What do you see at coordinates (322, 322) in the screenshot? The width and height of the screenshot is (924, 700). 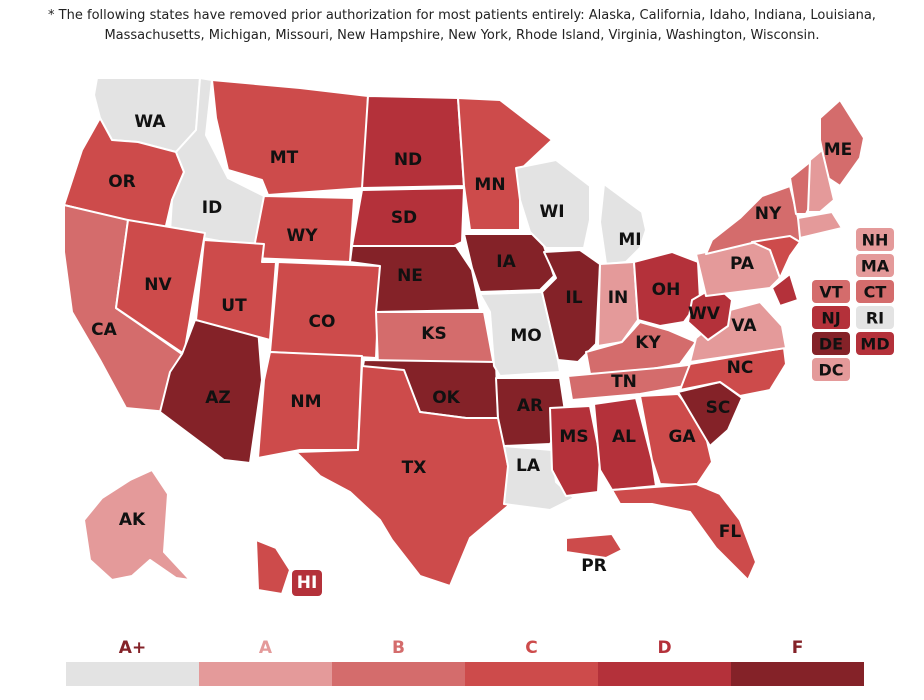 I see `state-label-co: CO` at bounding box center [322, 322].